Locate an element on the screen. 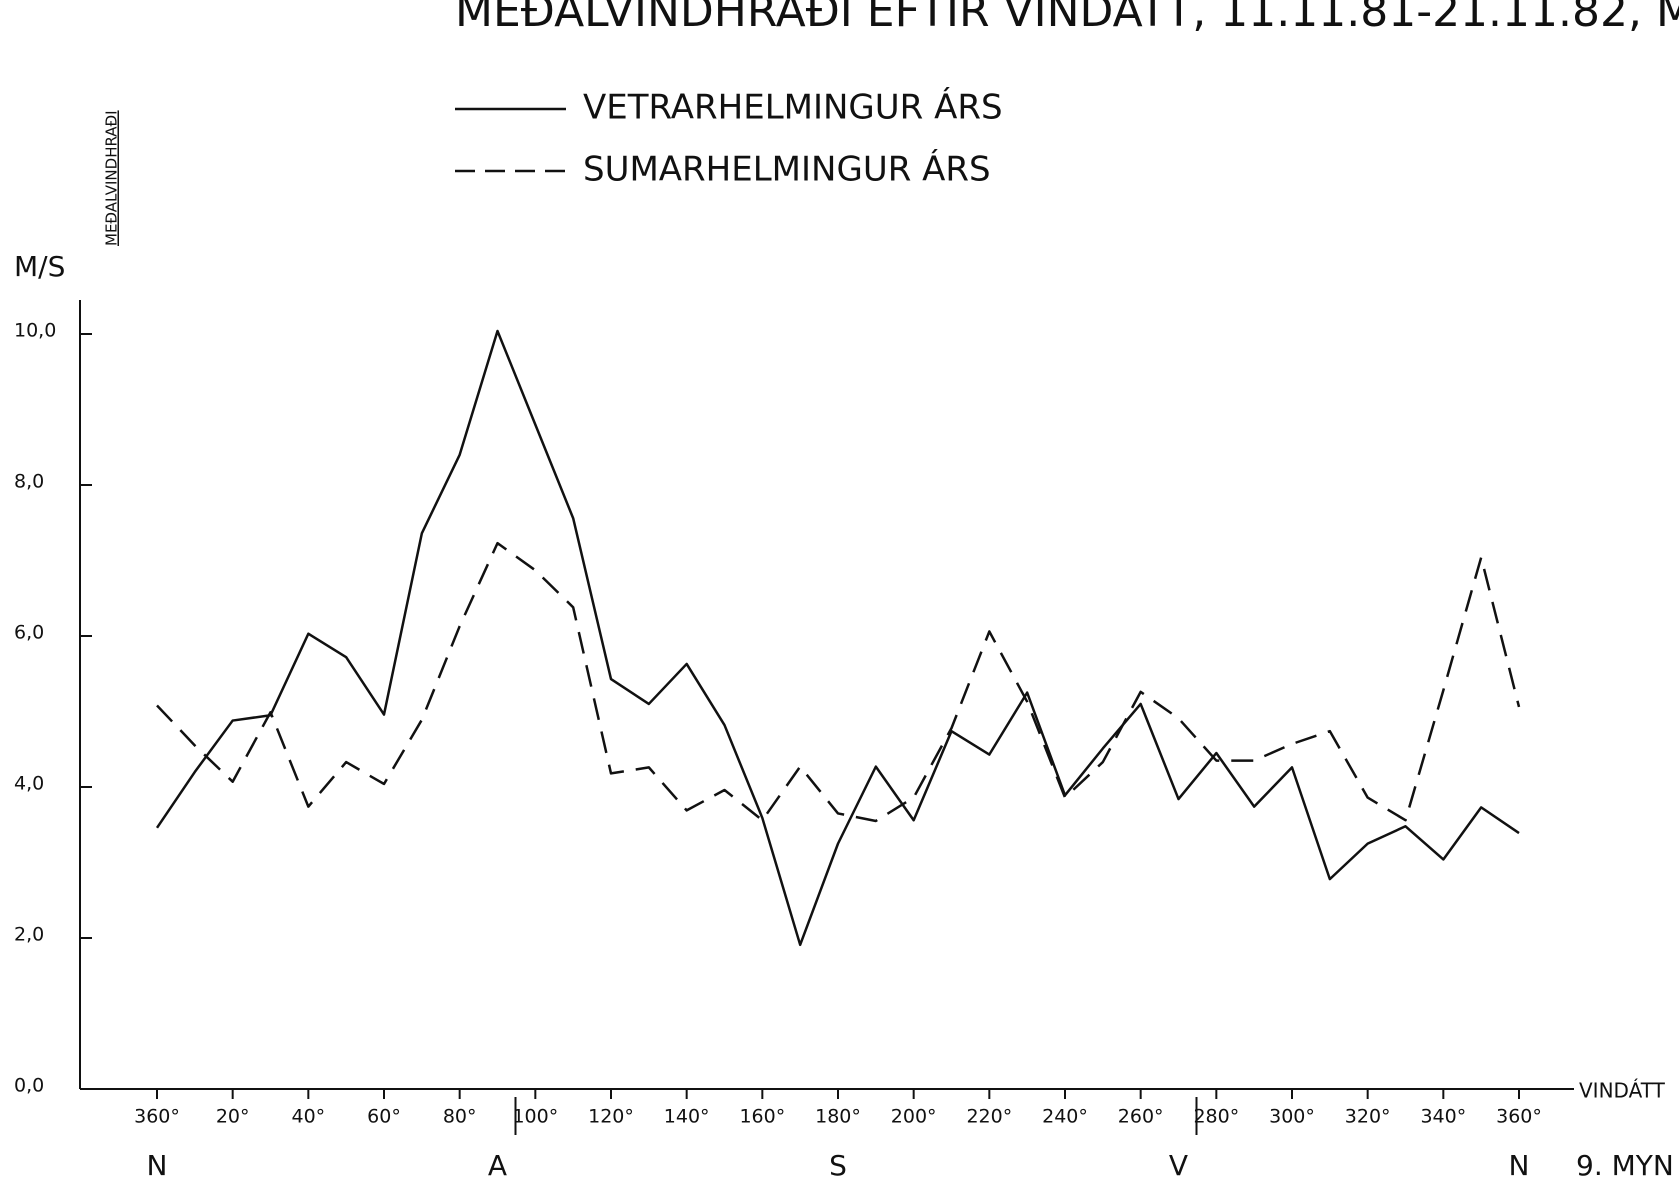 This screenshot has width=1679, height=1183. x-tick-label: 220° is located at coordinates (989, 1117).